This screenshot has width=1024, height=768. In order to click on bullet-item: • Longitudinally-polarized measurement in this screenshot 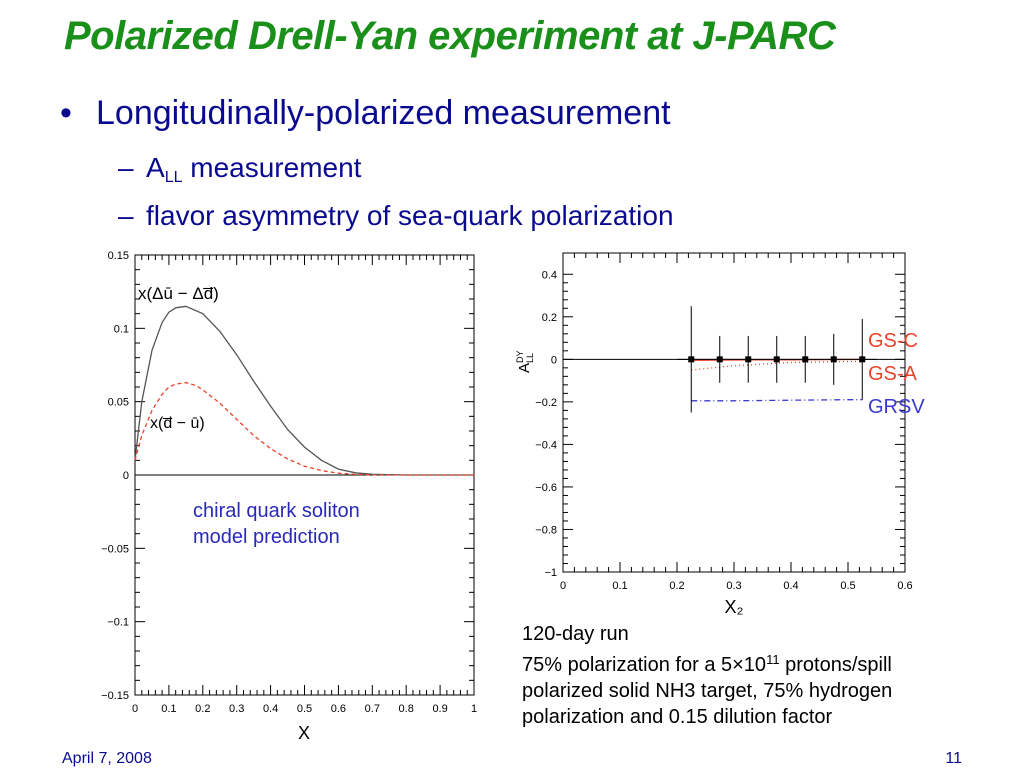, I will do `click(365, 113)`.